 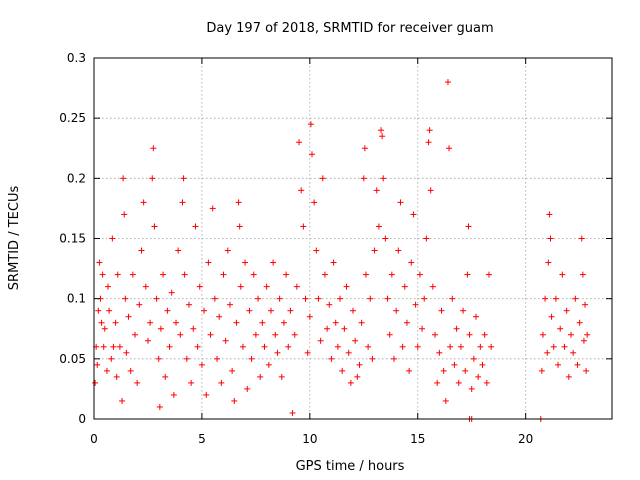 I want to click on y-tick-label: 0, so click(x=82, y=419).